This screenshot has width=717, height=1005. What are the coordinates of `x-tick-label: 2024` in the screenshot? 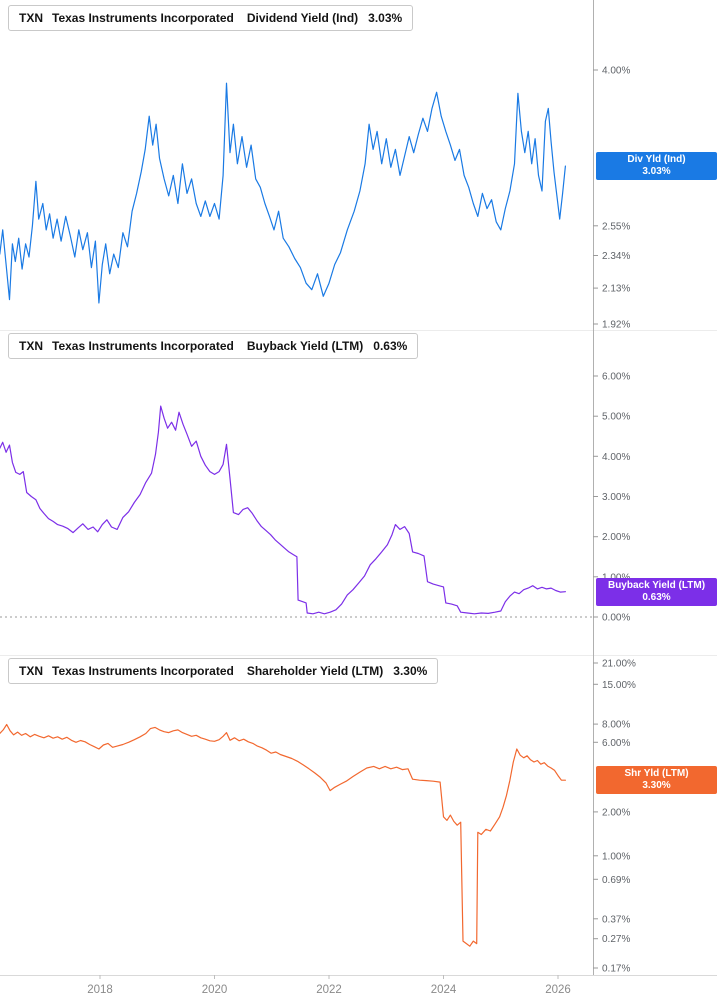 It's located at (444, 990).